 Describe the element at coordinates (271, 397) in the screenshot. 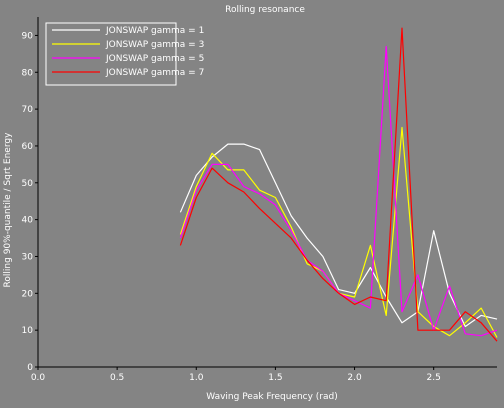

I see `x-axis-label: Waving Peak Frequency (rad)` at that location.